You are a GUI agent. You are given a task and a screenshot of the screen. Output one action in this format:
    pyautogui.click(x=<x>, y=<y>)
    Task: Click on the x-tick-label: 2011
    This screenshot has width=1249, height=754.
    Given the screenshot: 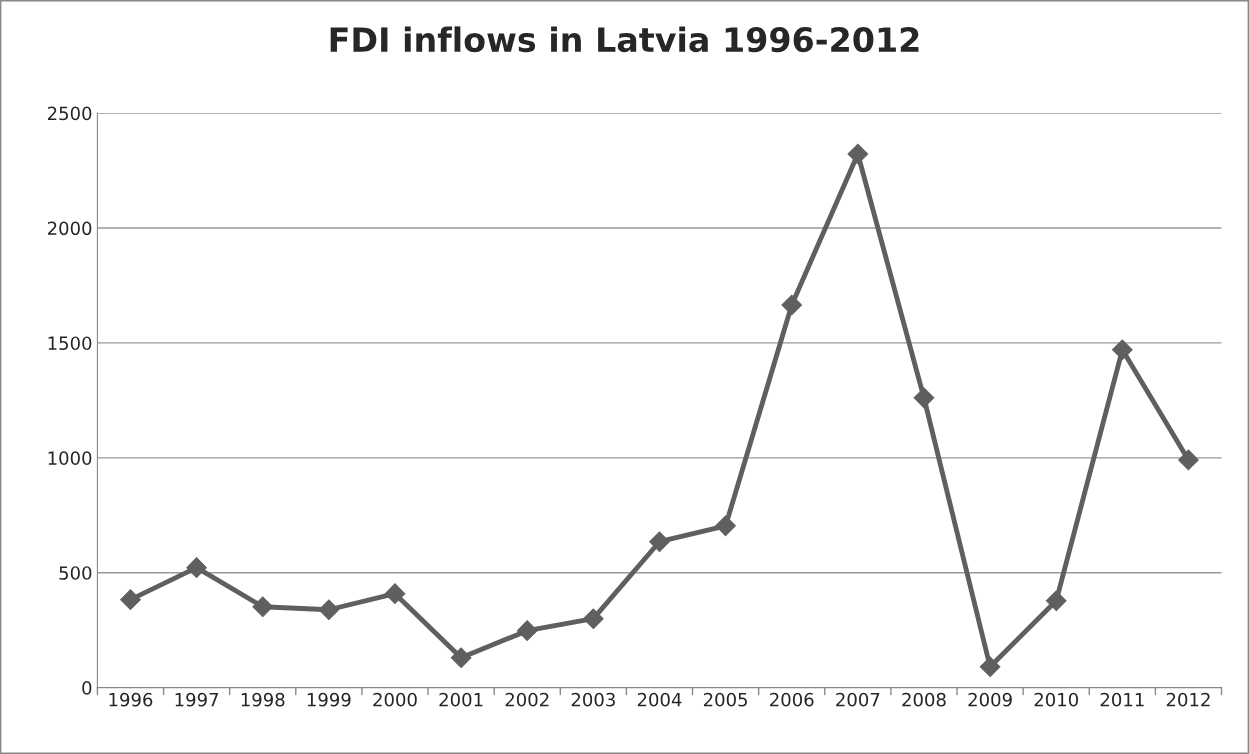 What is the action you would take?
    pyautogui.click(x=1122, y=699)
    